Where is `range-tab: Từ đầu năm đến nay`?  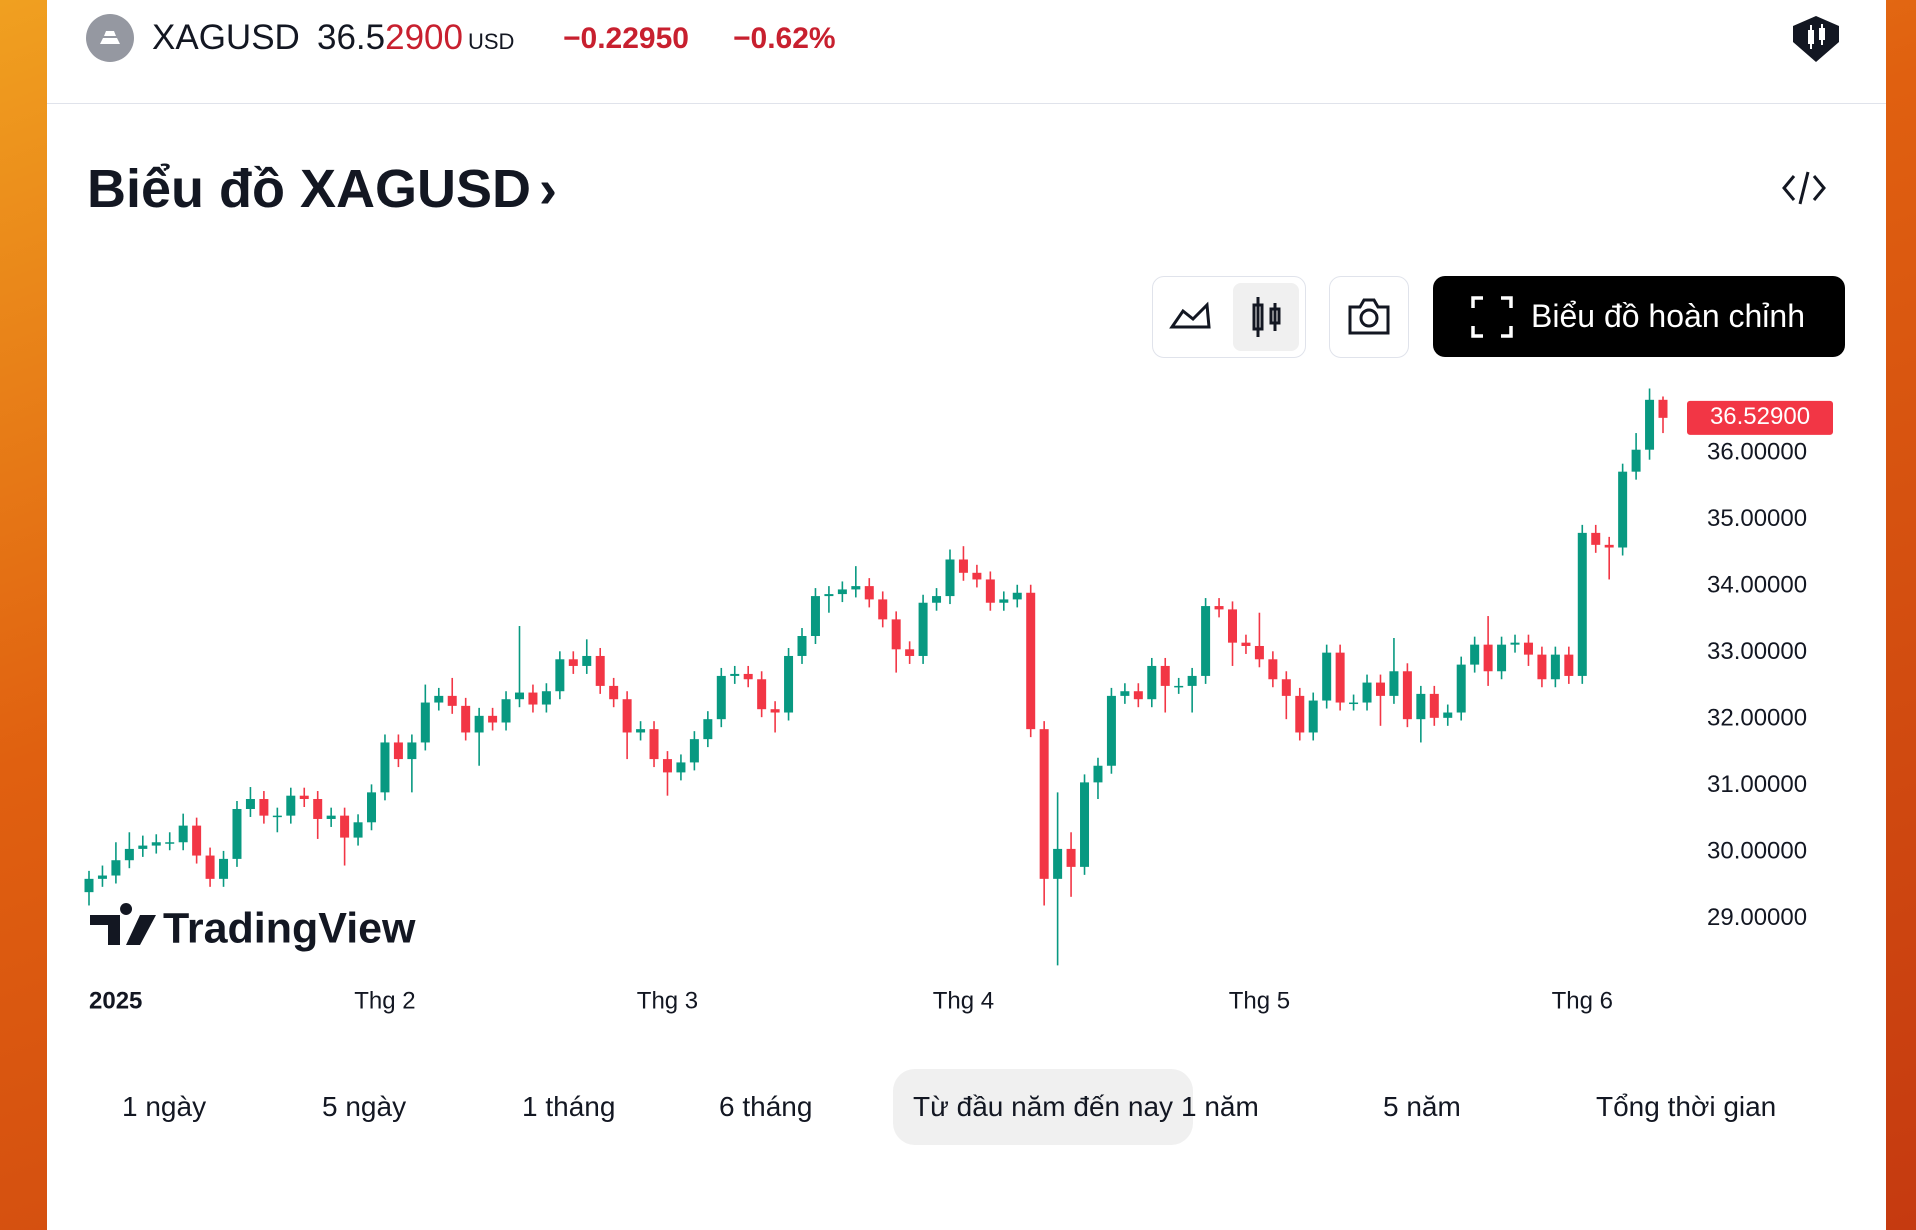
range-tab: Từ đầu năm đến nay is located at coordinates (1043, 1107).